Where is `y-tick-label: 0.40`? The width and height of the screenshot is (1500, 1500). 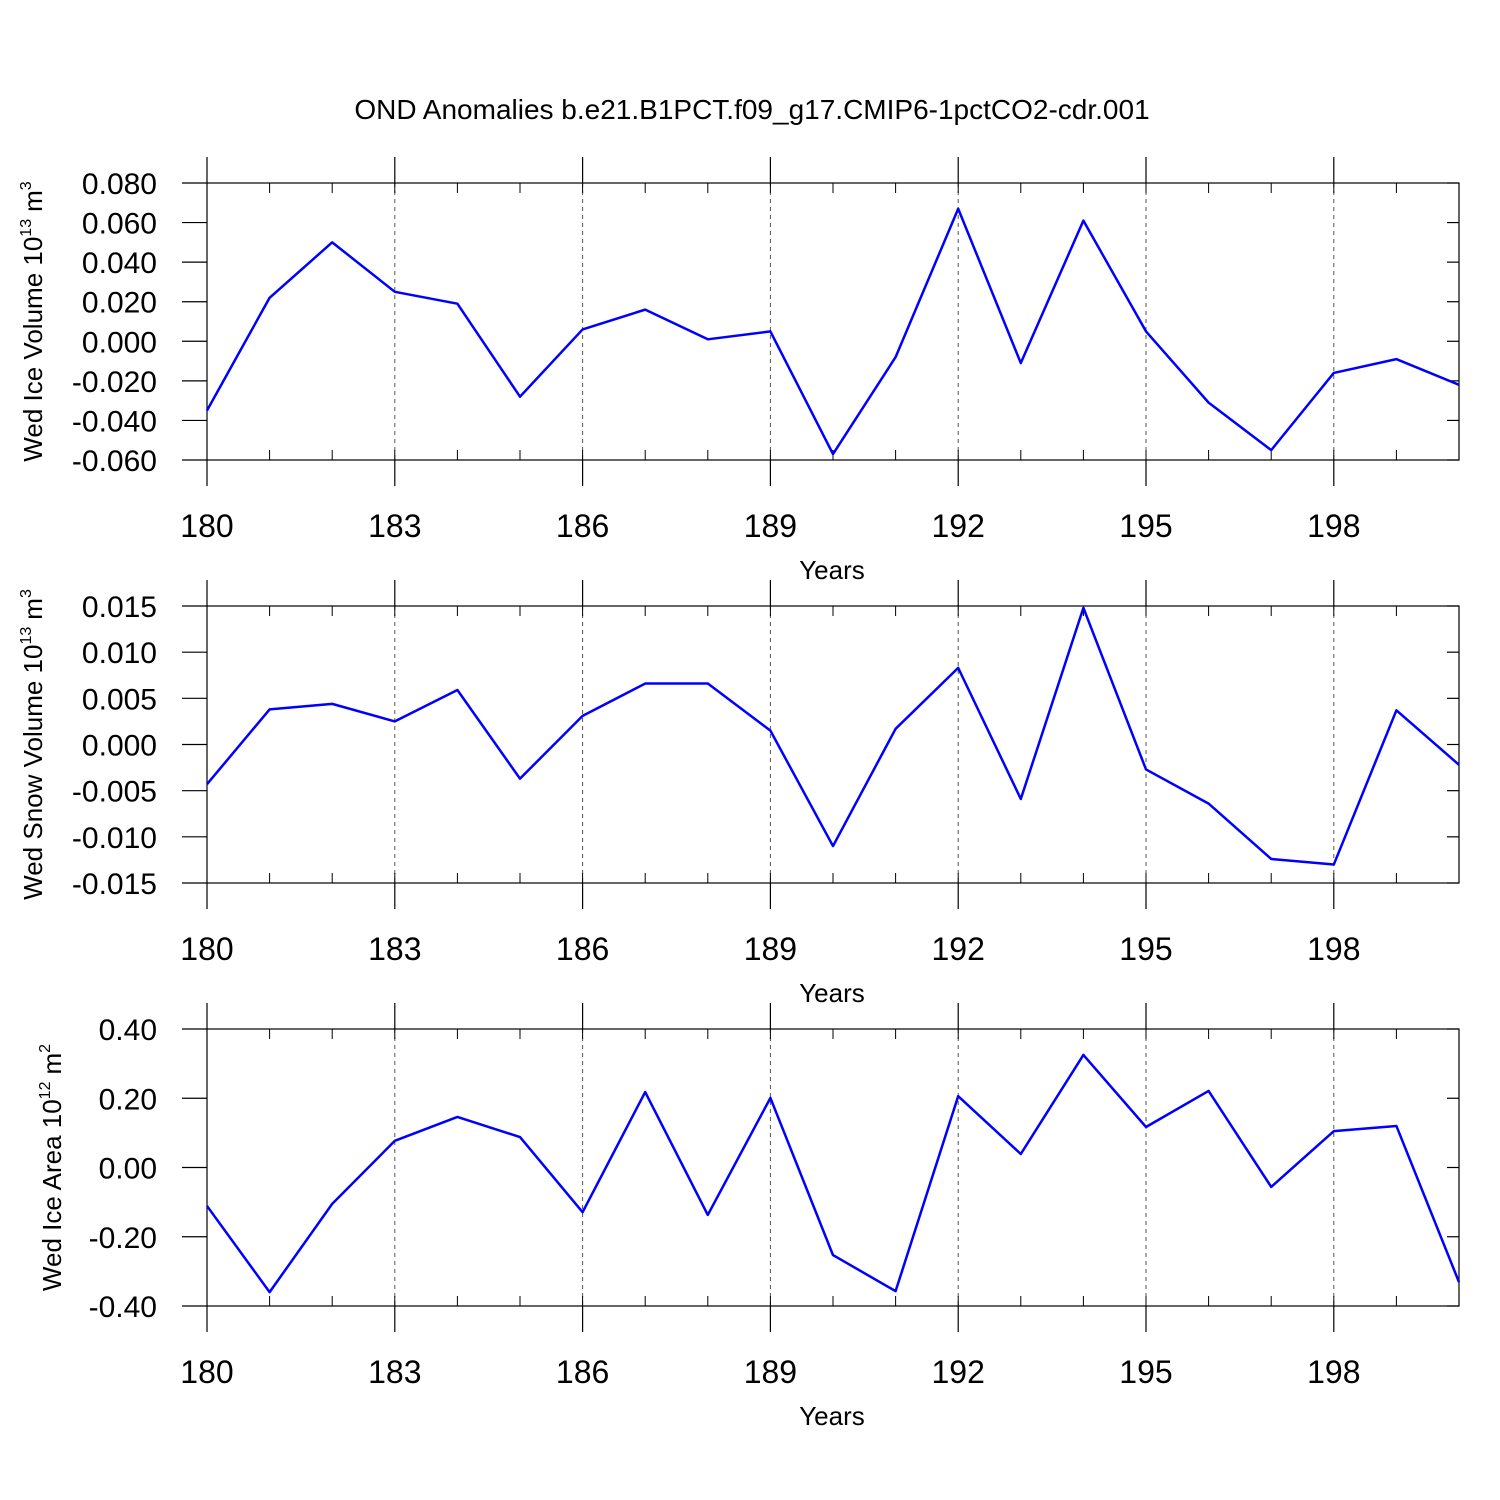 y-tick-label: 0.40 is located at coordinates (128, 1030).